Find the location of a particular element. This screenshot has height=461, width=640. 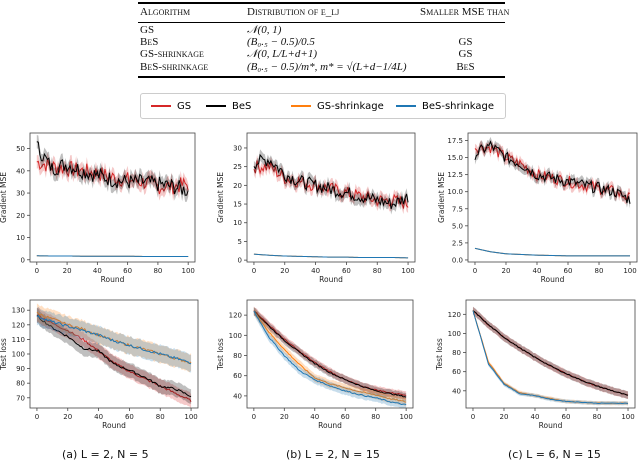

legend-swatch is located at coordinates (161, 106).